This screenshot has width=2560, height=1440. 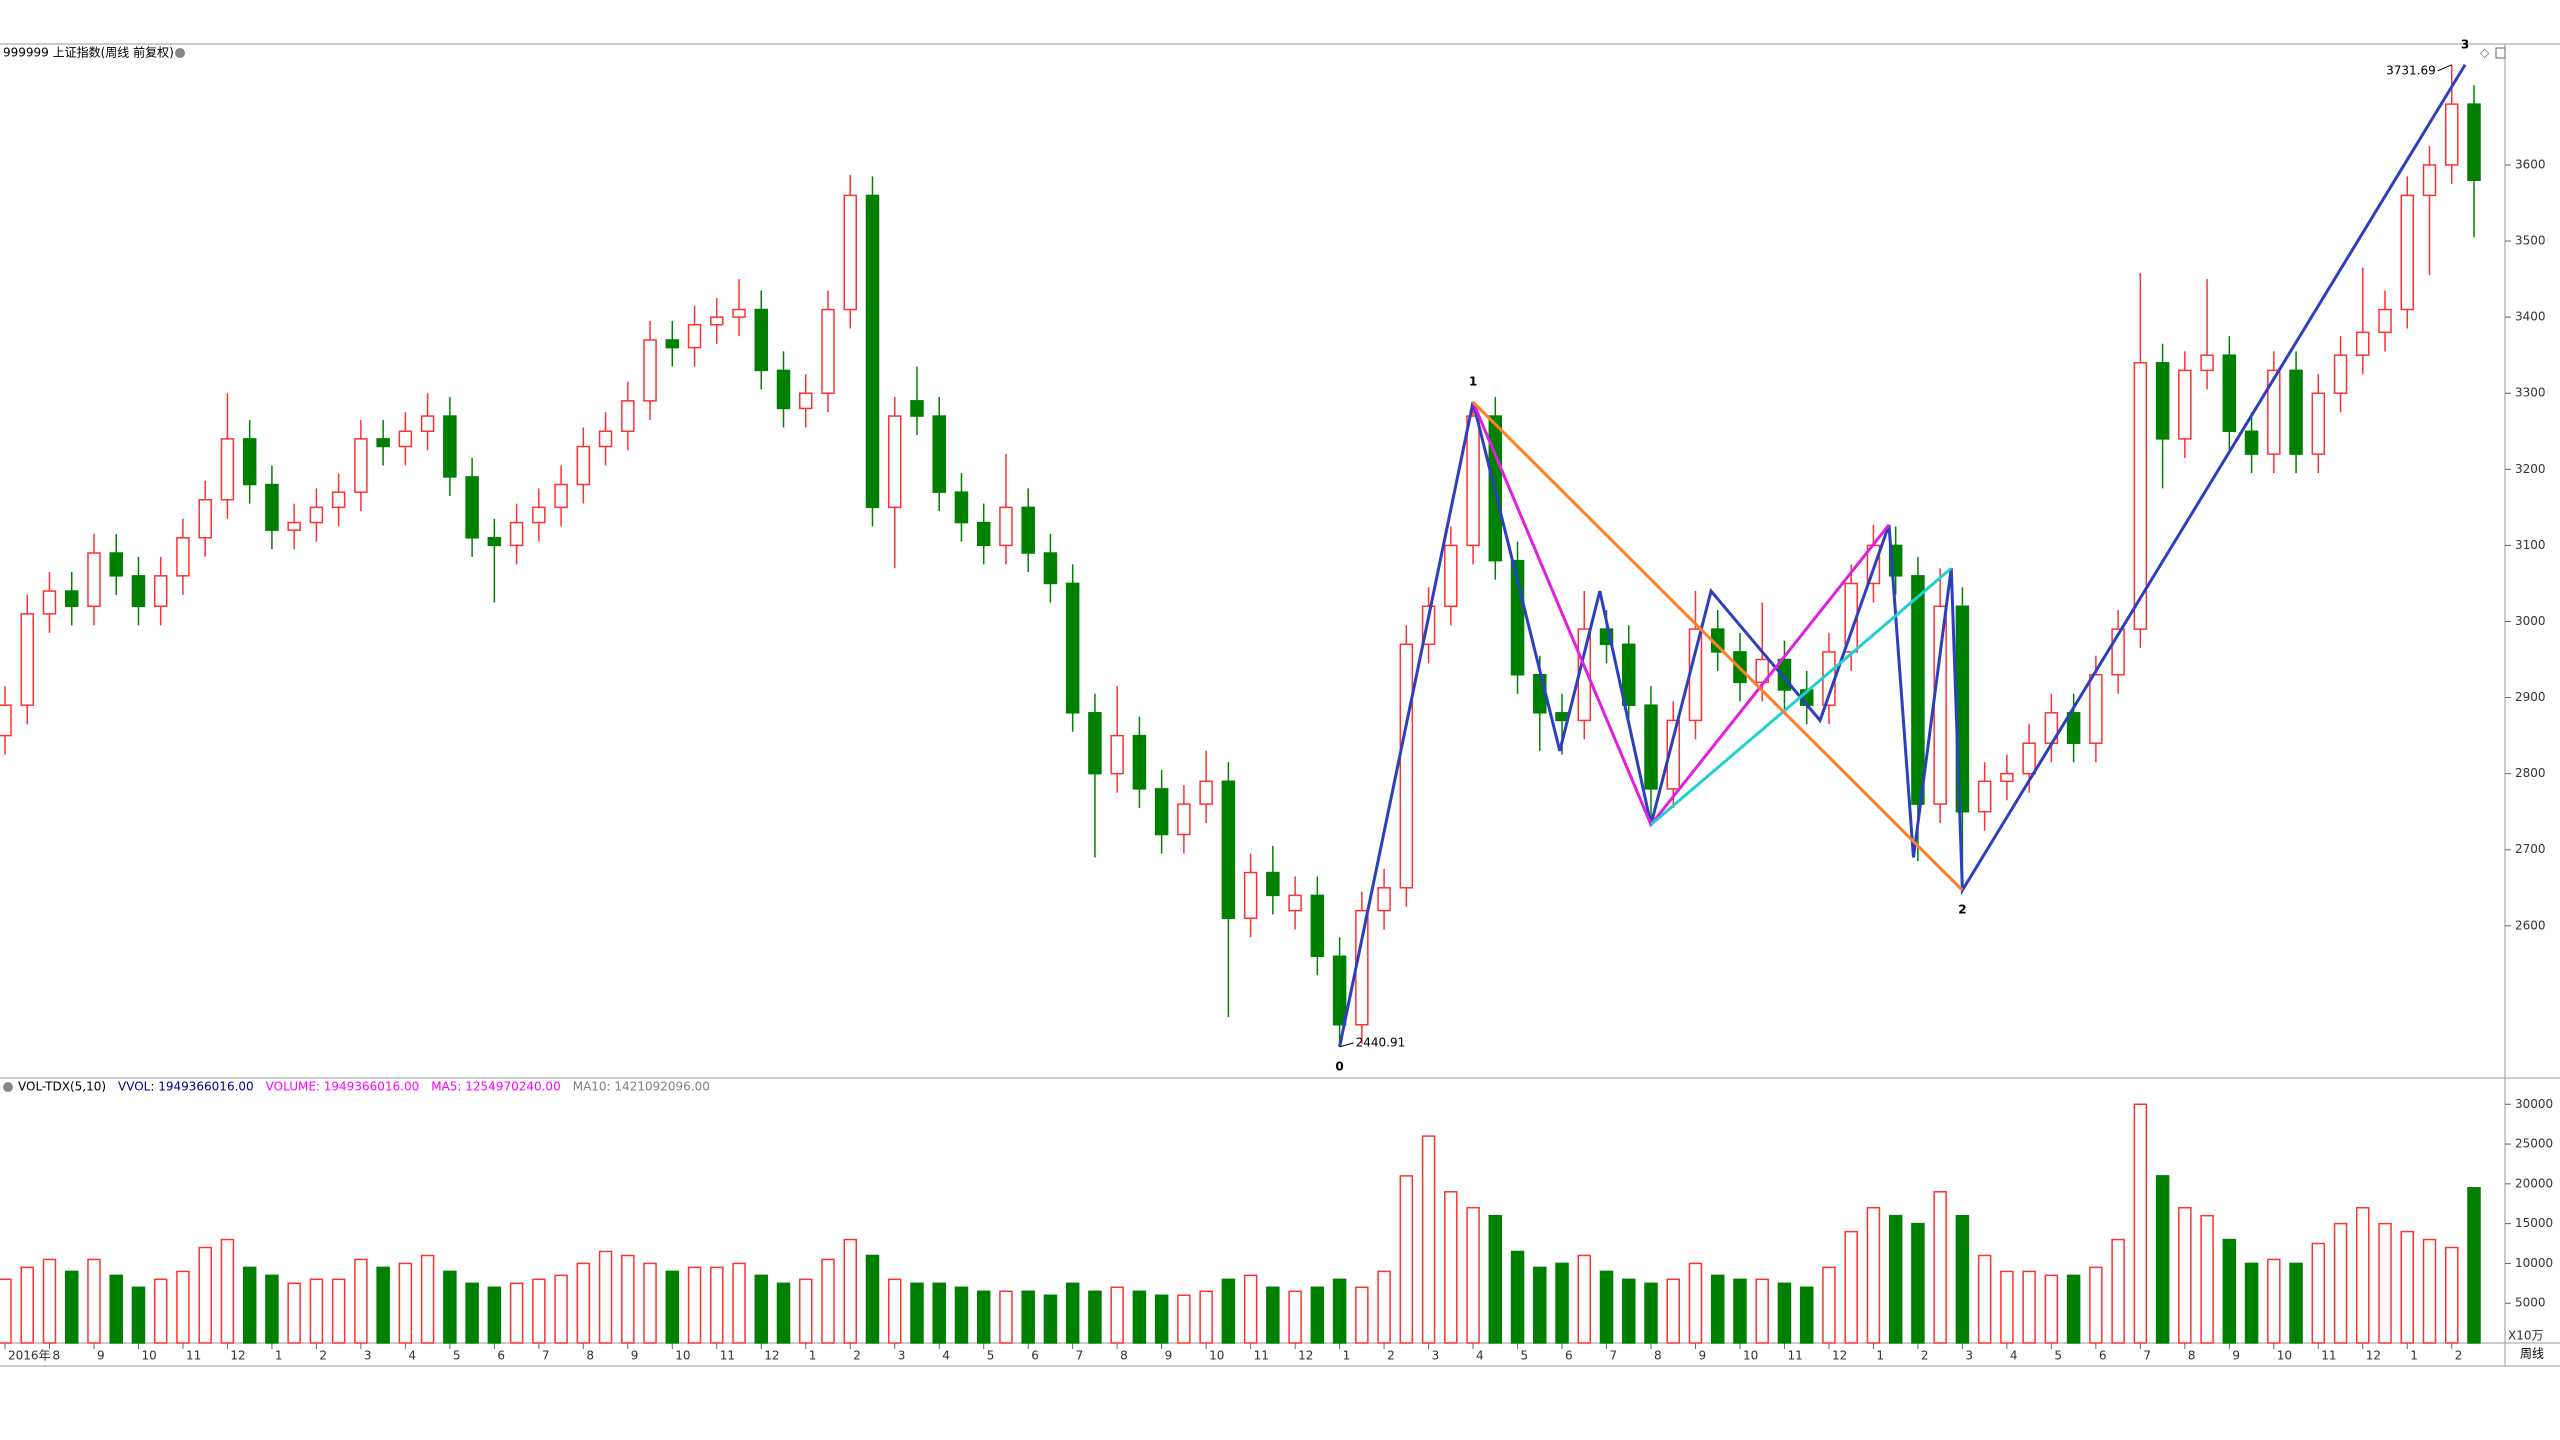 I want to click on x-tick-label: 4, so click(x=946, y=1356).